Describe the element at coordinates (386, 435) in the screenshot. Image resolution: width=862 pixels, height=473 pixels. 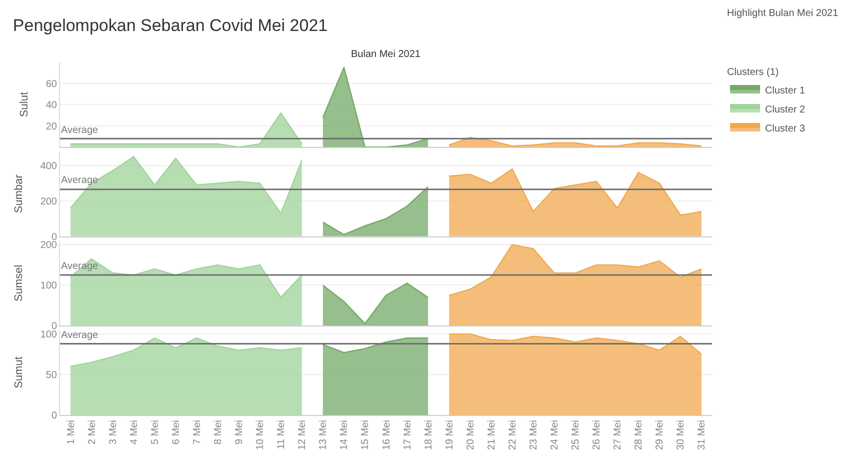
I see `x-tick-label: 16 Mei` at that location.